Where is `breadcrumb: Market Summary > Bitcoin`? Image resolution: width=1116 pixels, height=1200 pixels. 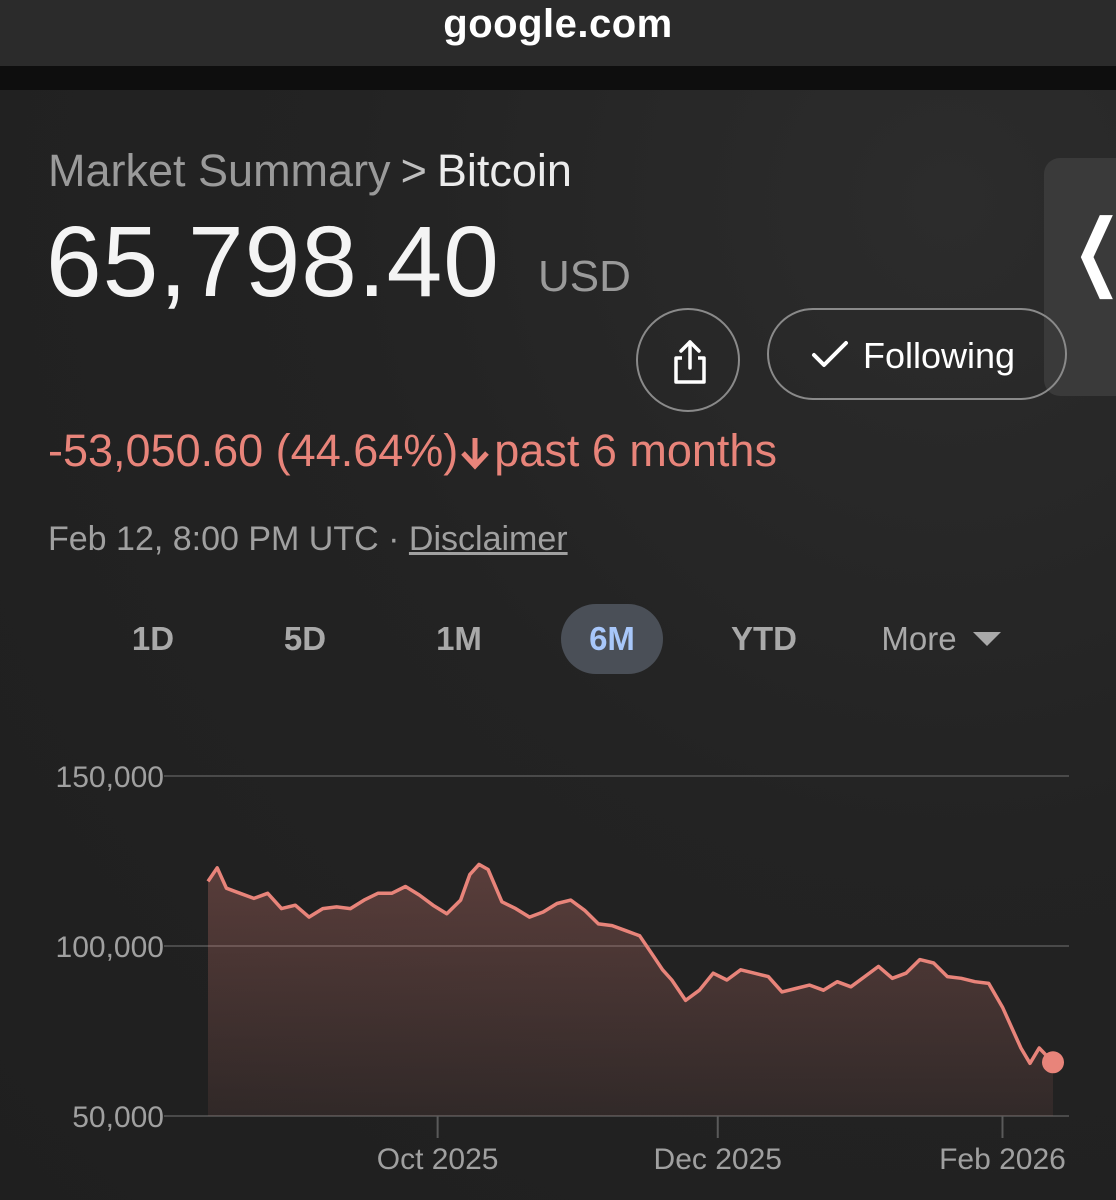
breadcrumb: Market Summary > Bitcoin is located at coordinates (310, 171).